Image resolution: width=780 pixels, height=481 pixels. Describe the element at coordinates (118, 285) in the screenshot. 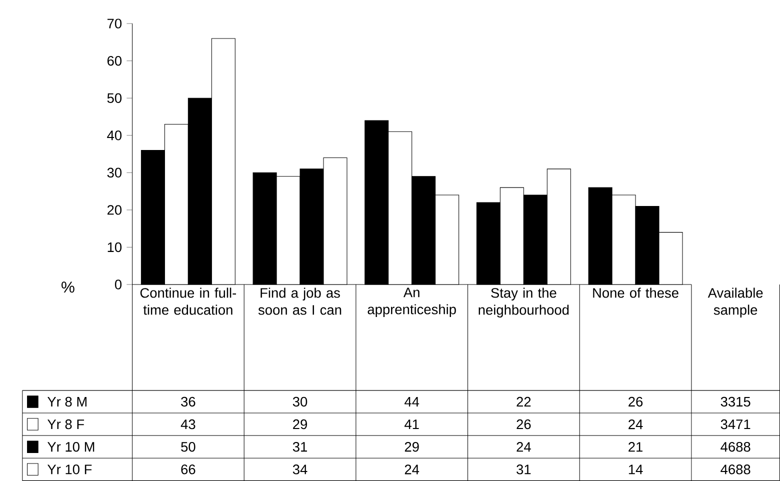

I see `y-tick-label: 0` at that location.